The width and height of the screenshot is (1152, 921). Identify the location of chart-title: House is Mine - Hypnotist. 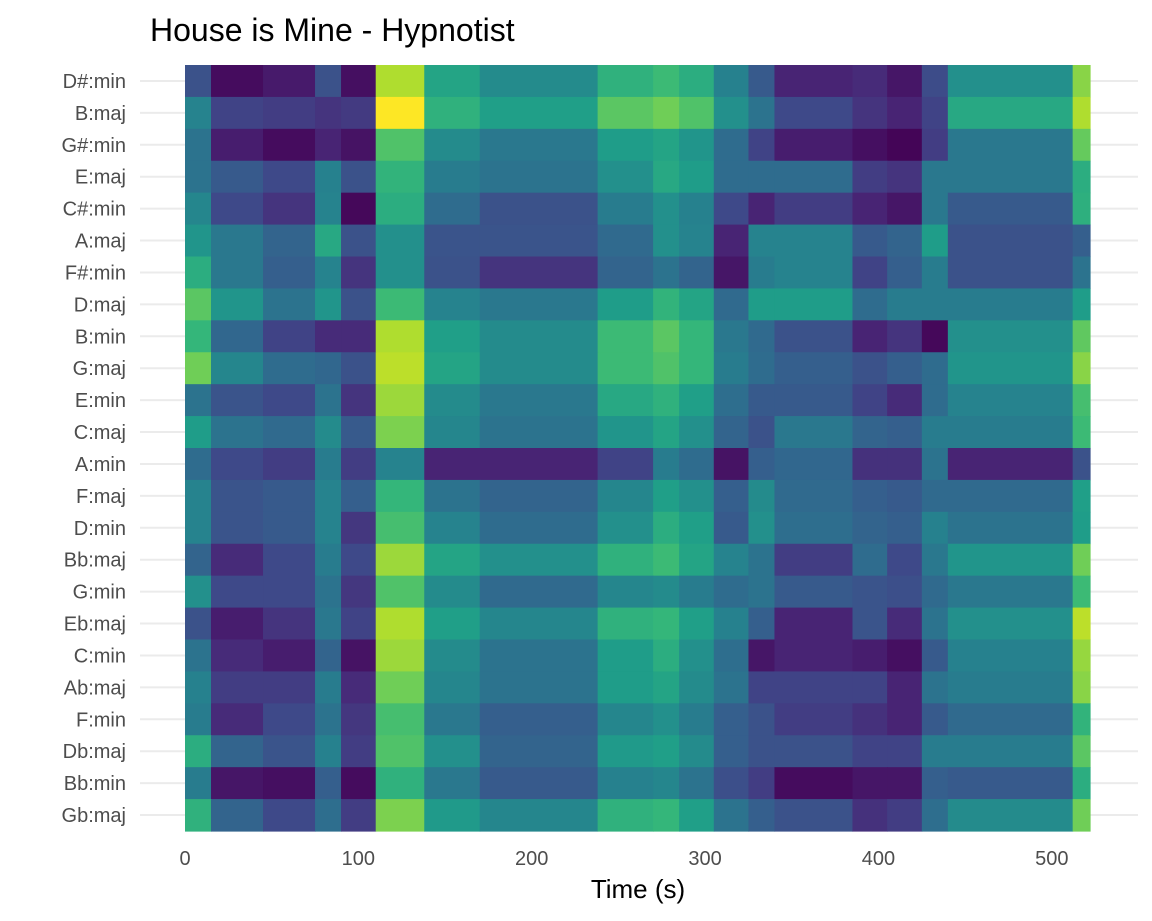
(332, 30).